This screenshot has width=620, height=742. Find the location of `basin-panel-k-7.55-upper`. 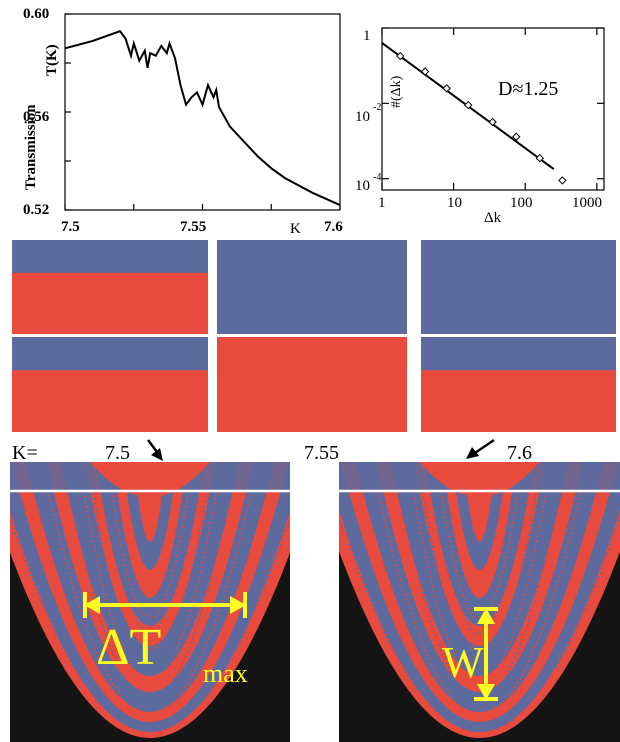

basin-panel-k-7.55-upper is located at coordinates (312, 196).